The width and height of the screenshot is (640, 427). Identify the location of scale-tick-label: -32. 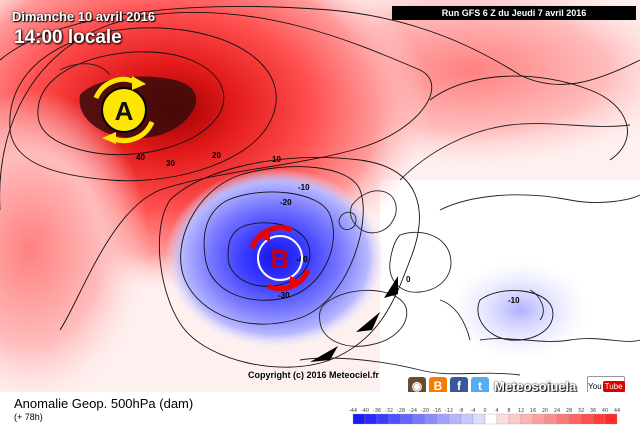
(389, 411).